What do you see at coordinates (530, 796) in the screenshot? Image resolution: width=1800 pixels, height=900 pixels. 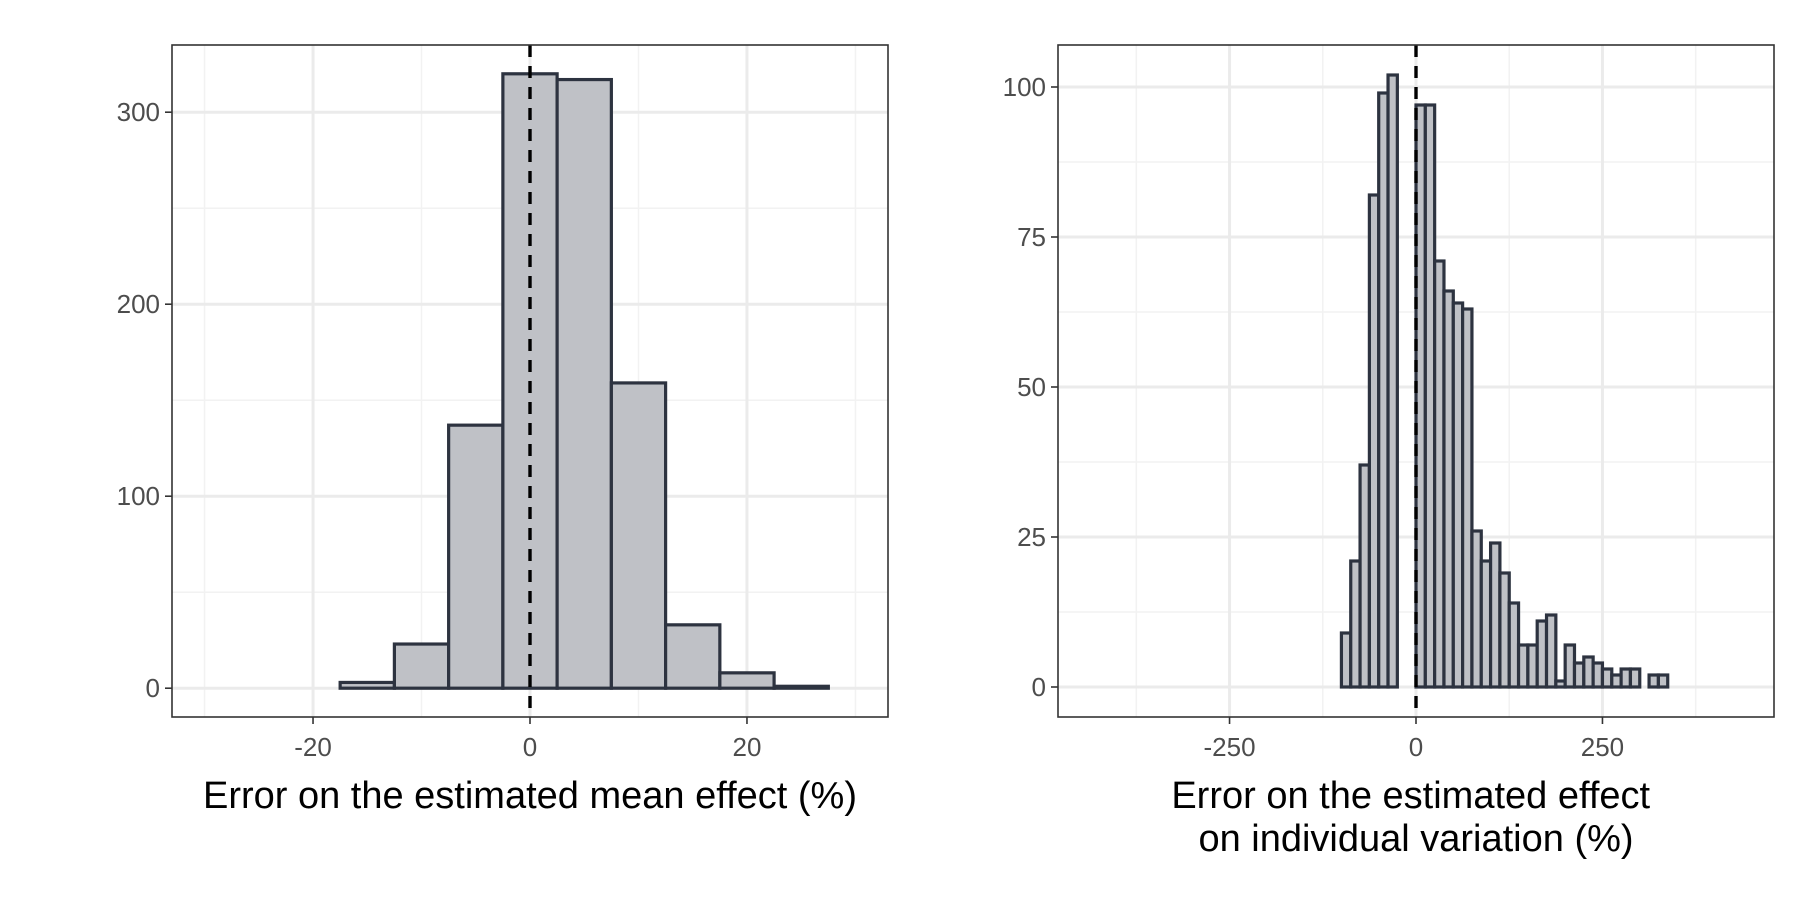 I see `x-axis-title: Error on the estimated mean effect (%)` at bounding box center [530, 796].